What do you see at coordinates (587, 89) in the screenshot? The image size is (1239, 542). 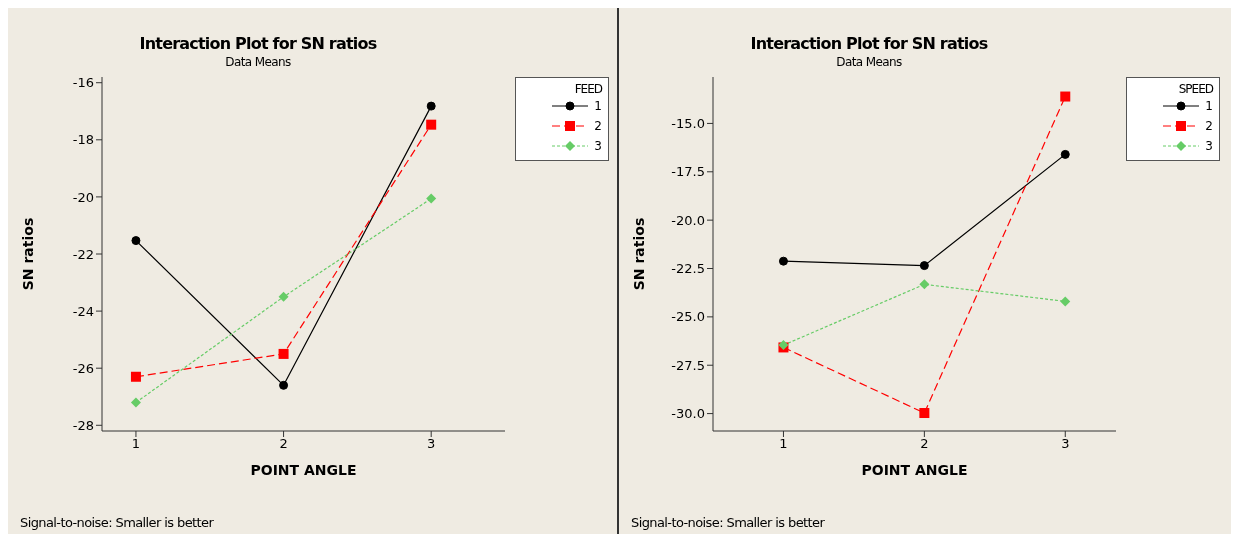 I see `legend-title: FEED` at bounding box center [587, 89].